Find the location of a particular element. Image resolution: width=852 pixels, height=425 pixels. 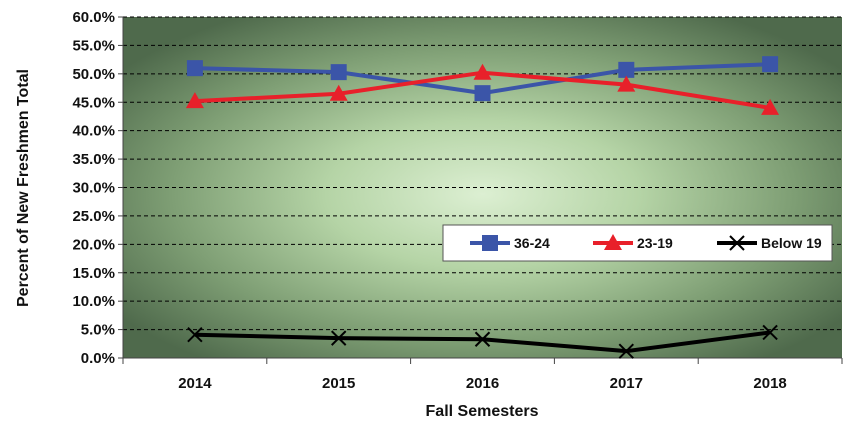

y-tick-label: 55.0% is located at coordinates (93, 45).